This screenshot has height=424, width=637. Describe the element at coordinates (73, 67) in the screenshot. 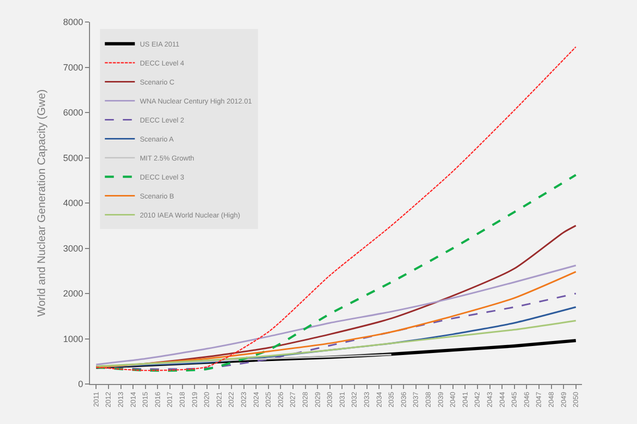

I see `y-tick-label: 7000` at that location.